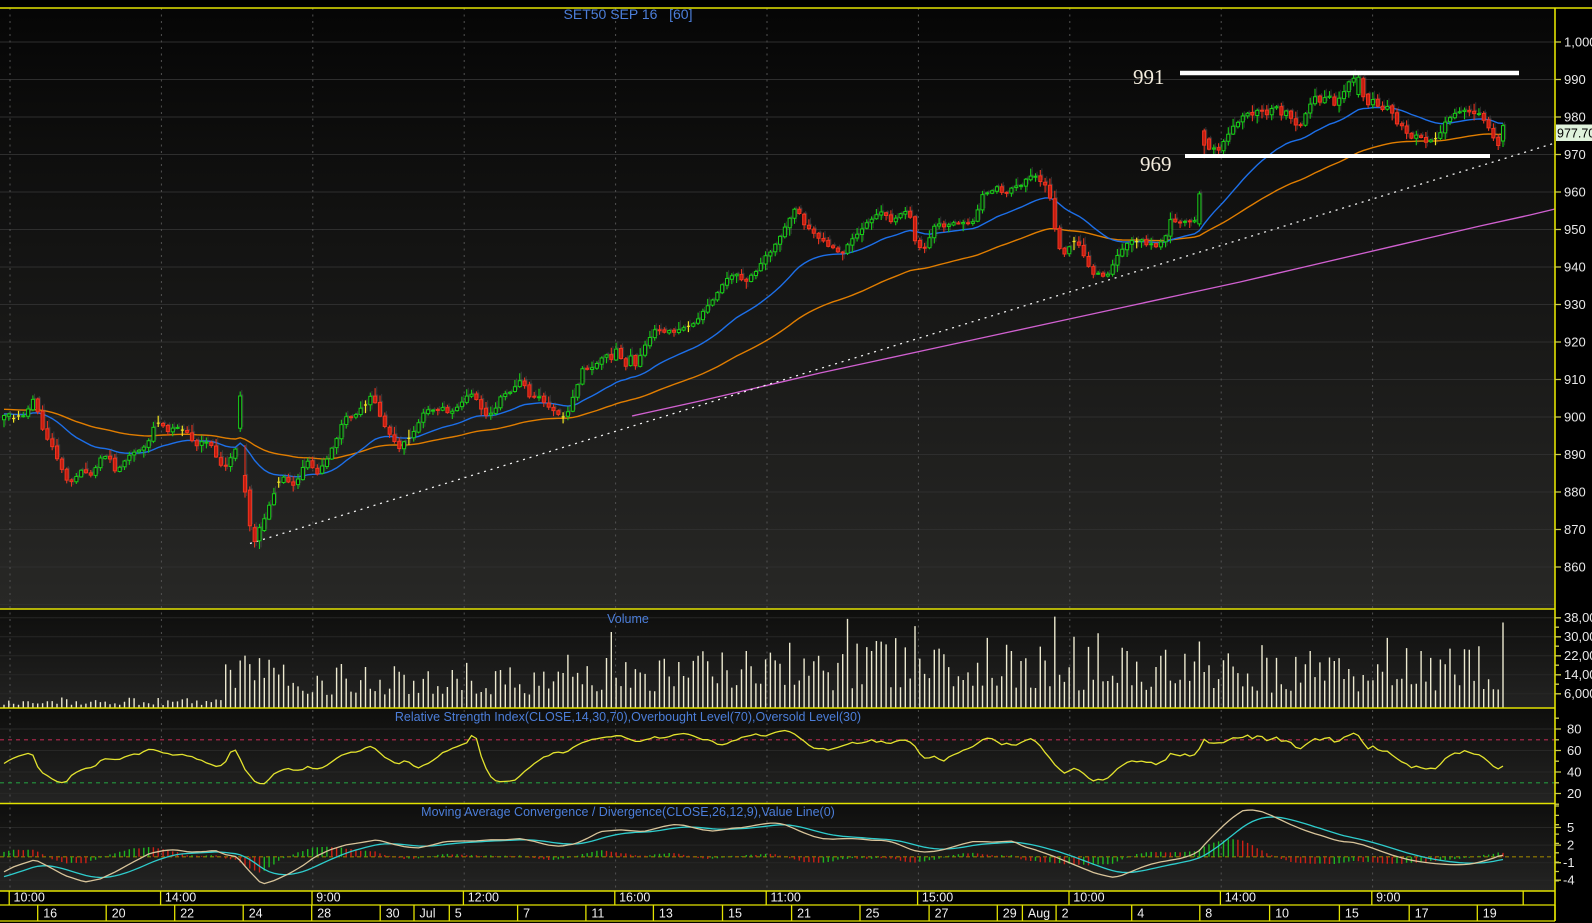  I want to click on svg-text: SET50 SEP 16 [60], so click(628, 14).